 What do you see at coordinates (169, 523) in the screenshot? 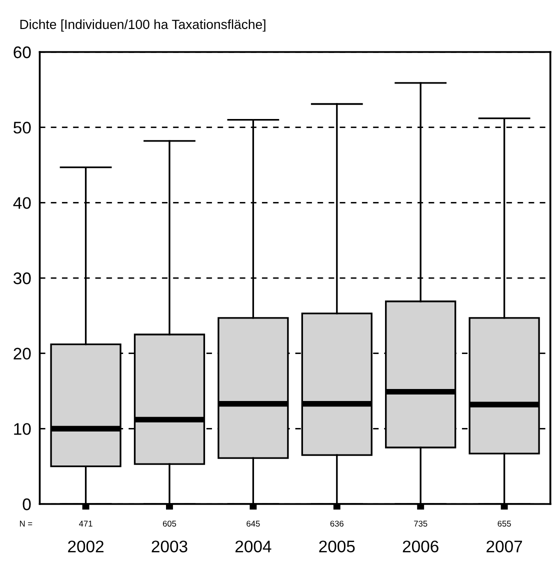
I see `text: 605` at bounding box center [169, 523].